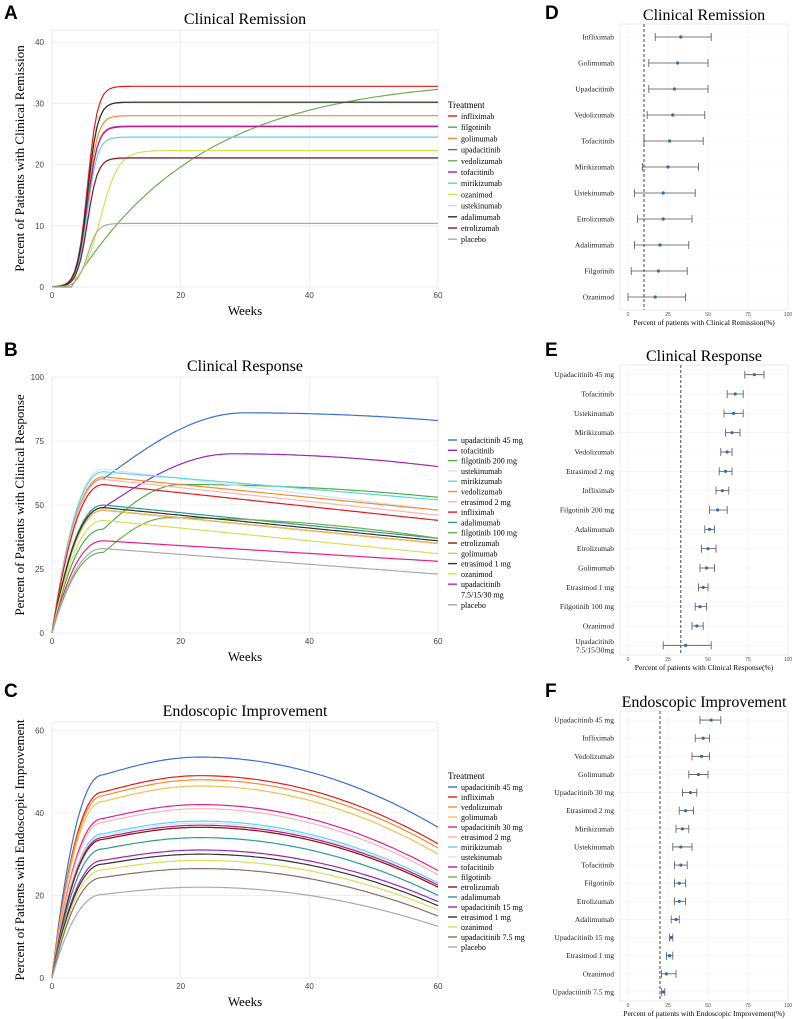 Image resolution: width=796 pixels, height=1019 pixels. What do you see at coordinates (11, 350) in the screenshot?
I see `panel-label: B` at bounding box center [11, 350].